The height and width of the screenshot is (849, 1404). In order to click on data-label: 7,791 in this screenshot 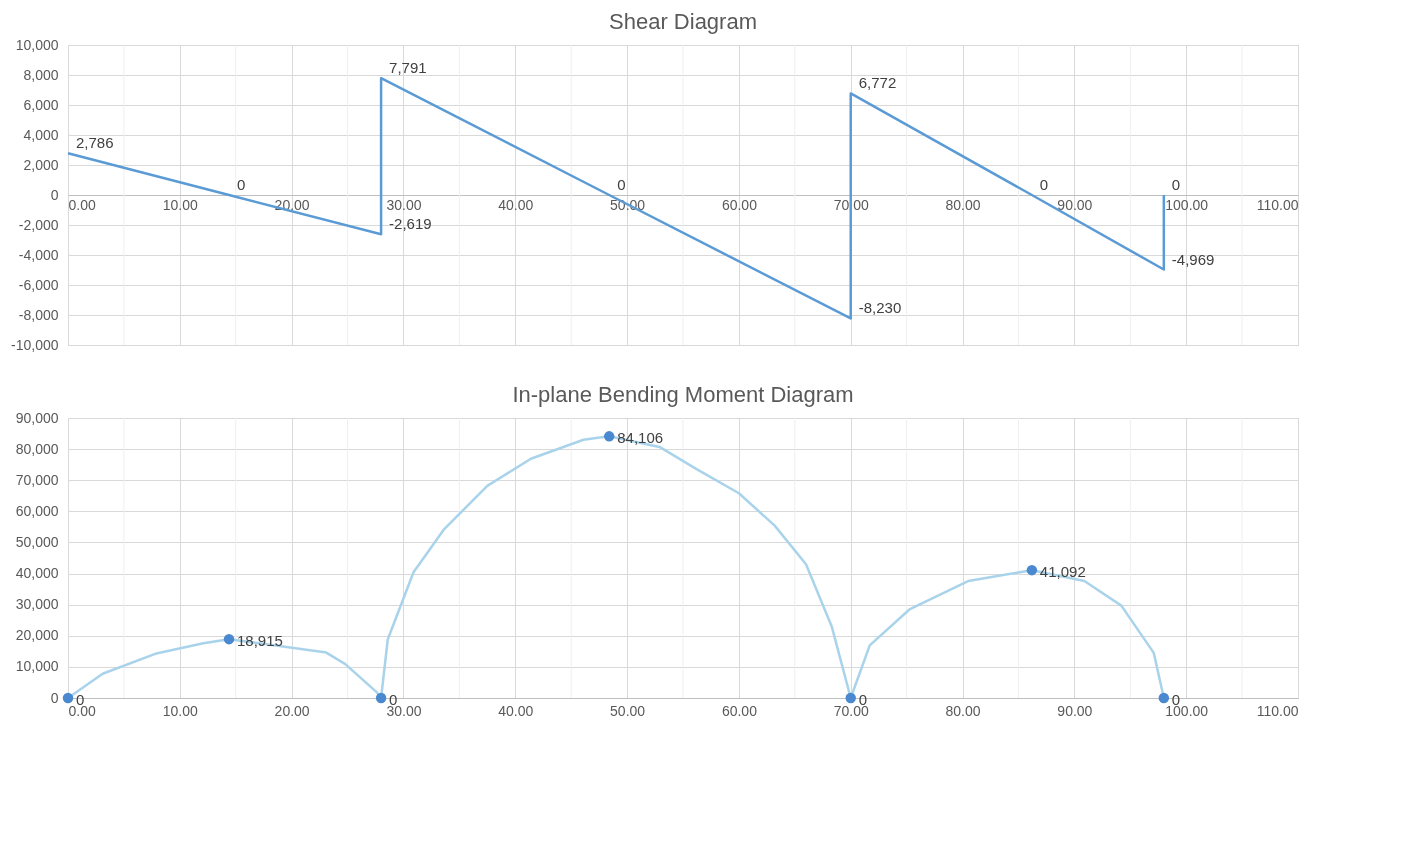, I will do `click(408, 68)`.